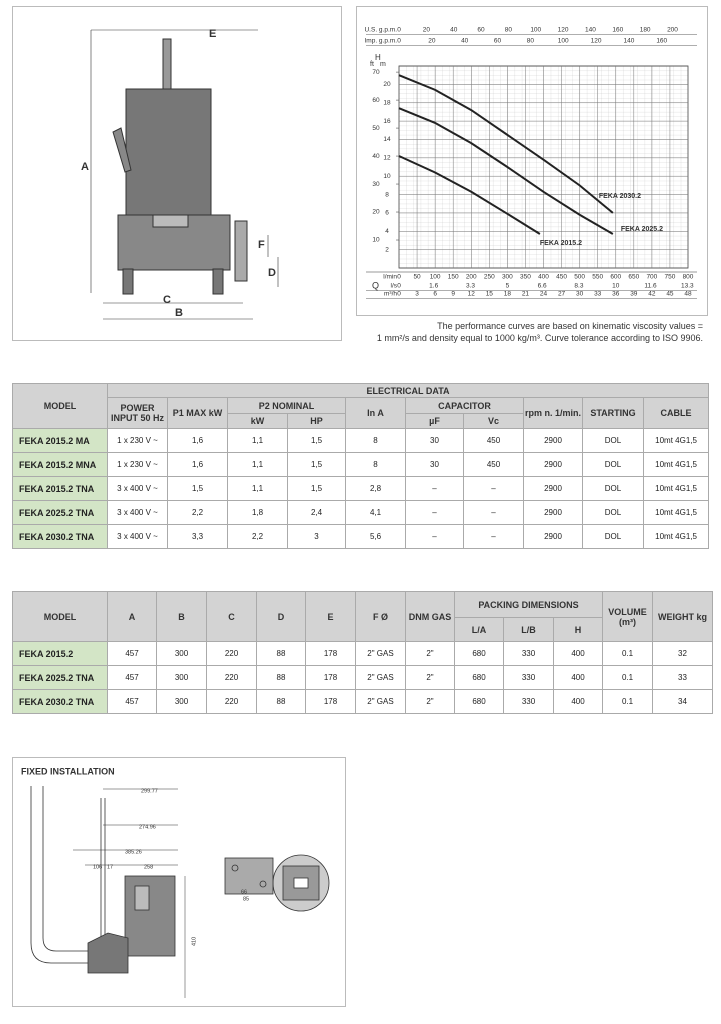 This screenshot has width=721, height=1024. Describe the element at coordinates (272, 273) in the screenshot. I see `dim-label: D` at that location.